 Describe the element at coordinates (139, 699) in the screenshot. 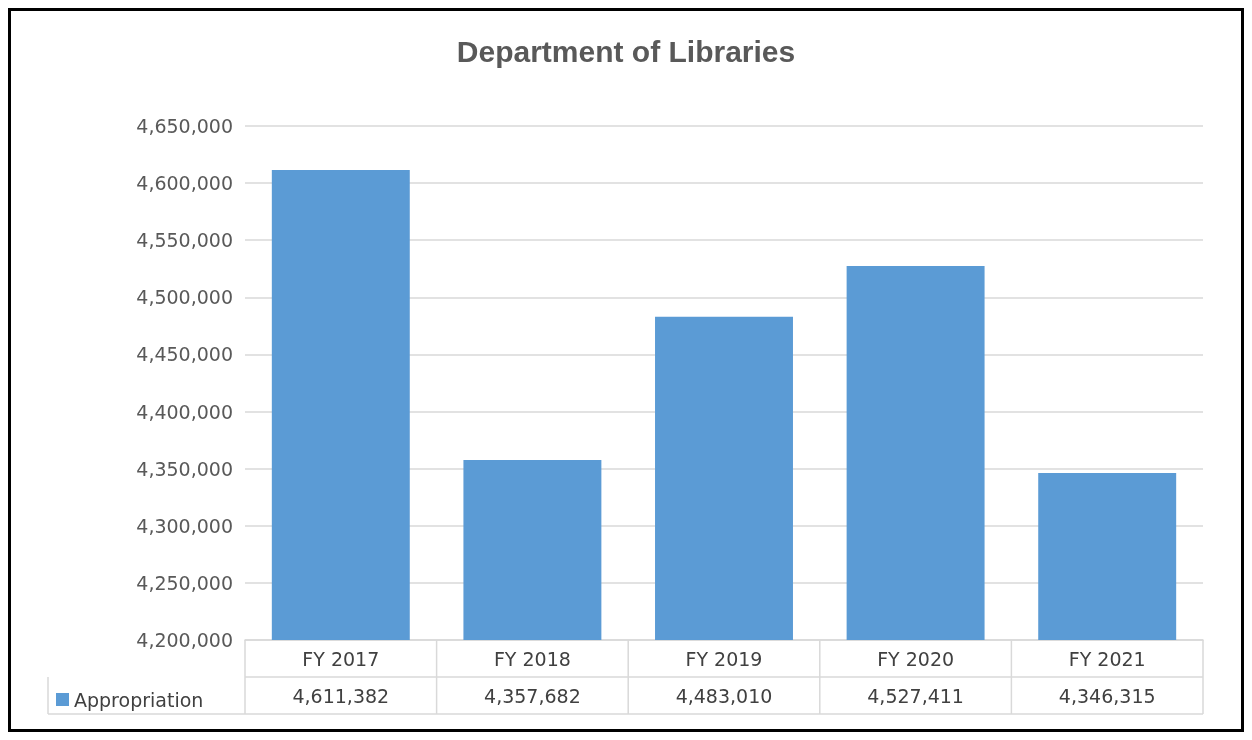

I see `legend-label: Appropriation` at that location.